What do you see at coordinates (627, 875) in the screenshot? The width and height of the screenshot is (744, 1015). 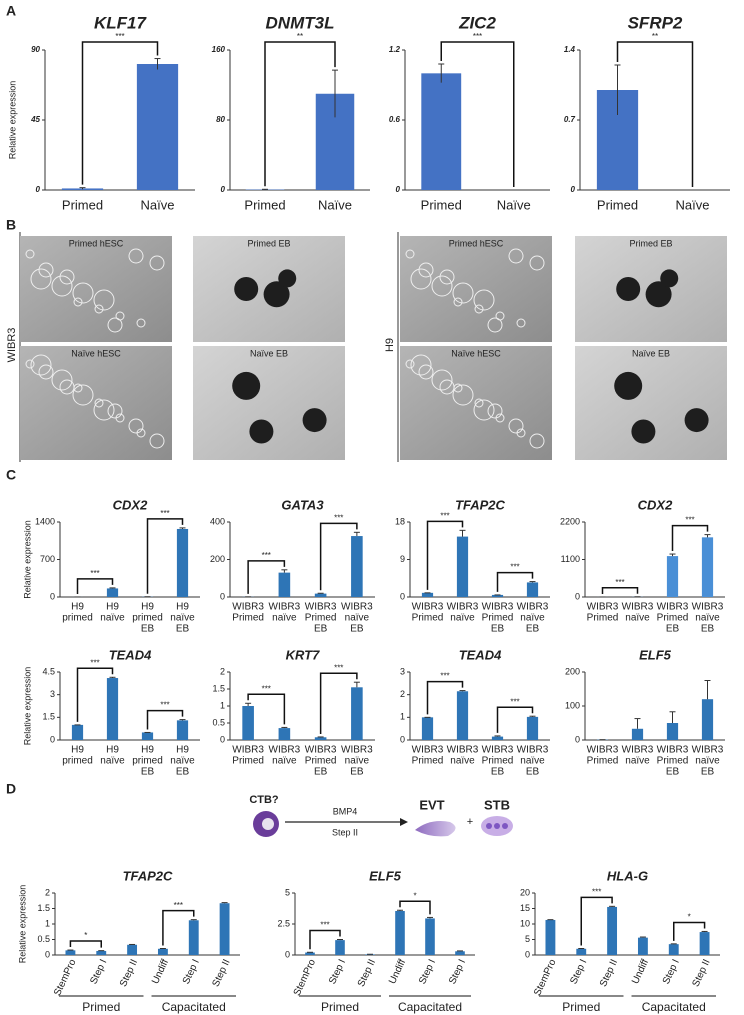 I see `chart-title: HLA-G` at bounding box center [627, 875].